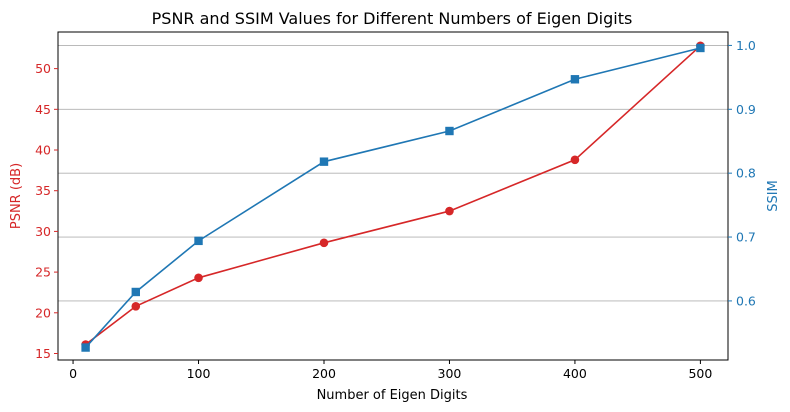 The width and height of the screenshot is (790, 412). What do you see at coordinates (16, 196) in the screenshot?
I see `left-axis-label: PSNR (dB)` at bounding box center [16, 196].